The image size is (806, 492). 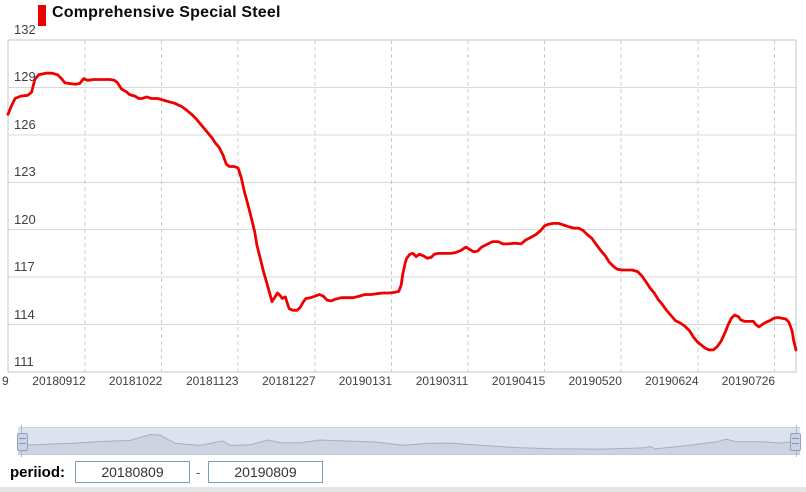 What do you see at coordinates (5, 381) in the screenshot?
I see `x-axis-tick-label: 9` at bounding box center [5, 381].